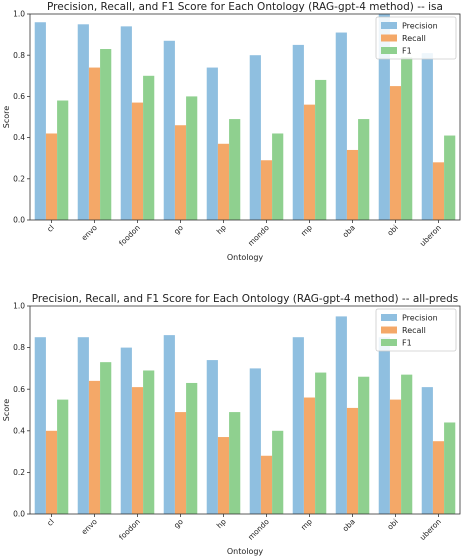  What do you see at coordinates (389, 50) in the screenshot?
I see `legend-swatch-f1` at bounding box center [389, 50].